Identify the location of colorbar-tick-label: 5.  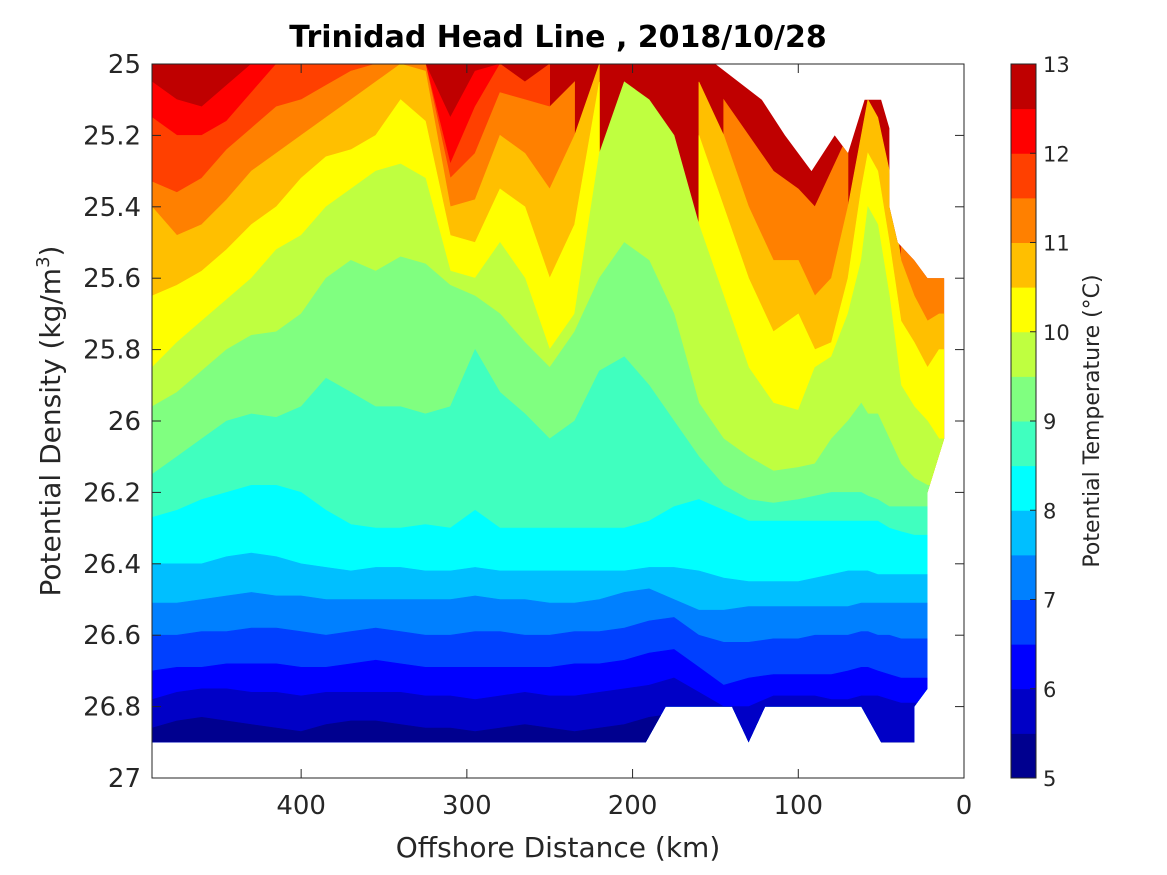
(1049, 779).